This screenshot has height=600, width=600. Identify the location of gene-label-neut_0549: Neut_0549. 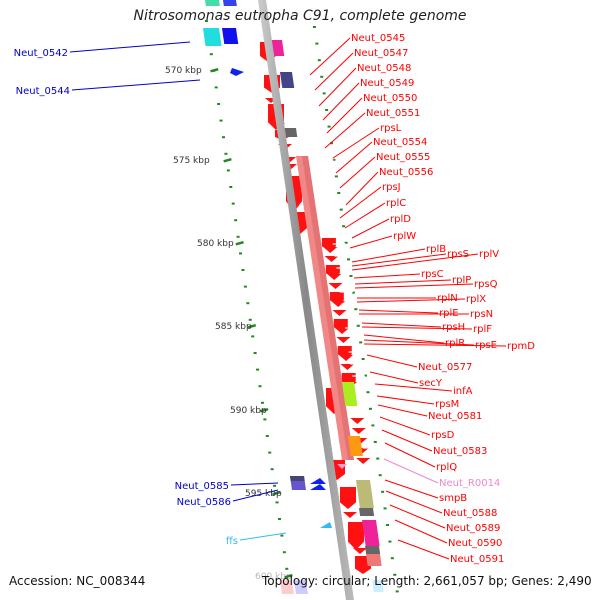
(387, 83).